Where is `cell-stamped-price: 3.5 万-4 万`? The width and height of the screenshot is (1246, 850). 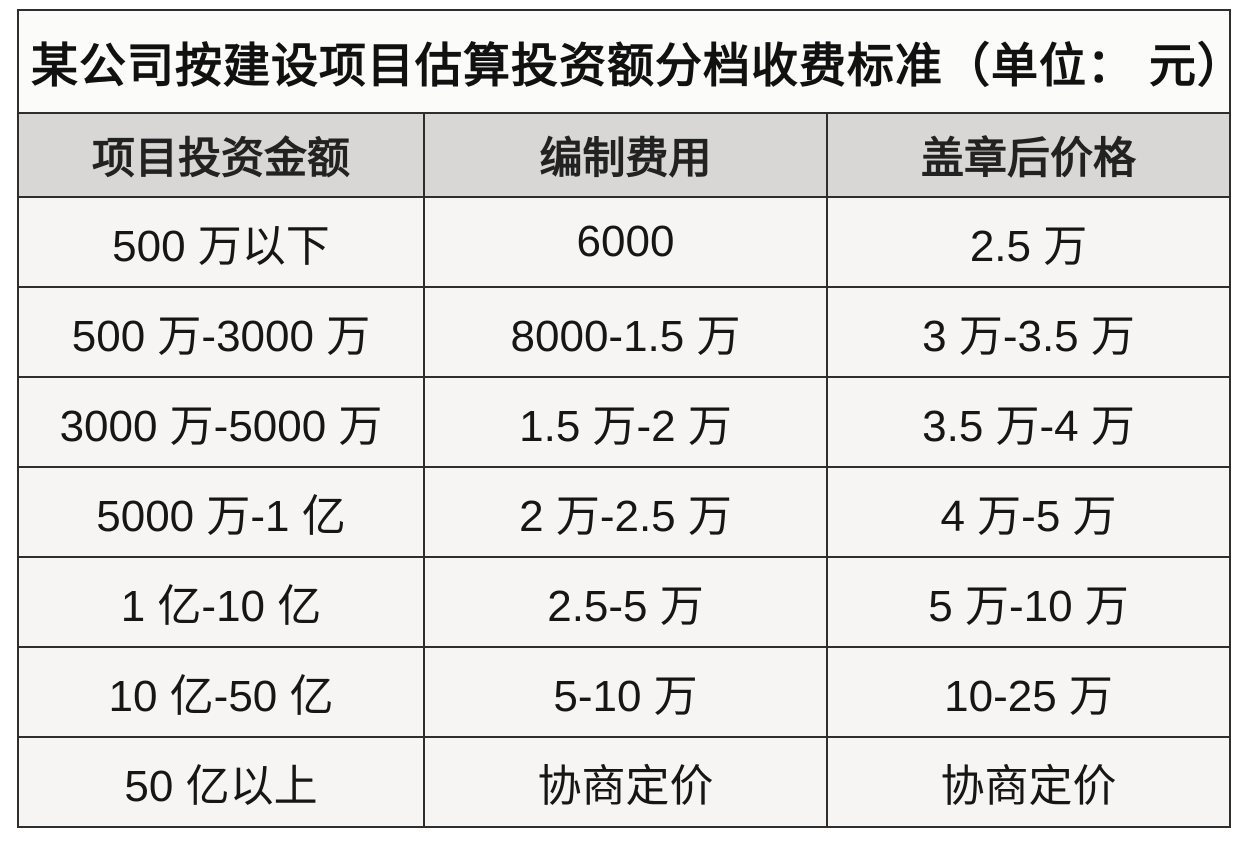
cell-stamped-price: 3.5 万-4 万 is located at coordinates (1028, 422).